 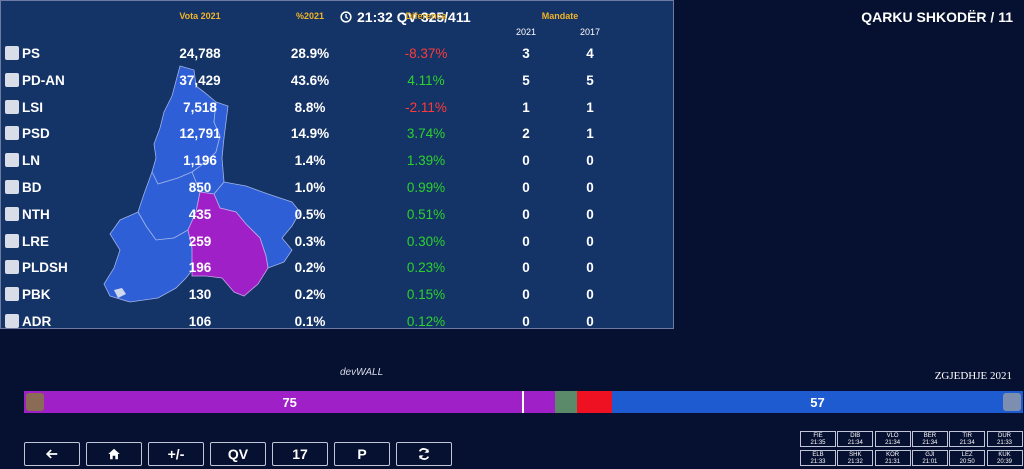 I want to click on diff-cell: 0.51%, so click(x=426, y=214).